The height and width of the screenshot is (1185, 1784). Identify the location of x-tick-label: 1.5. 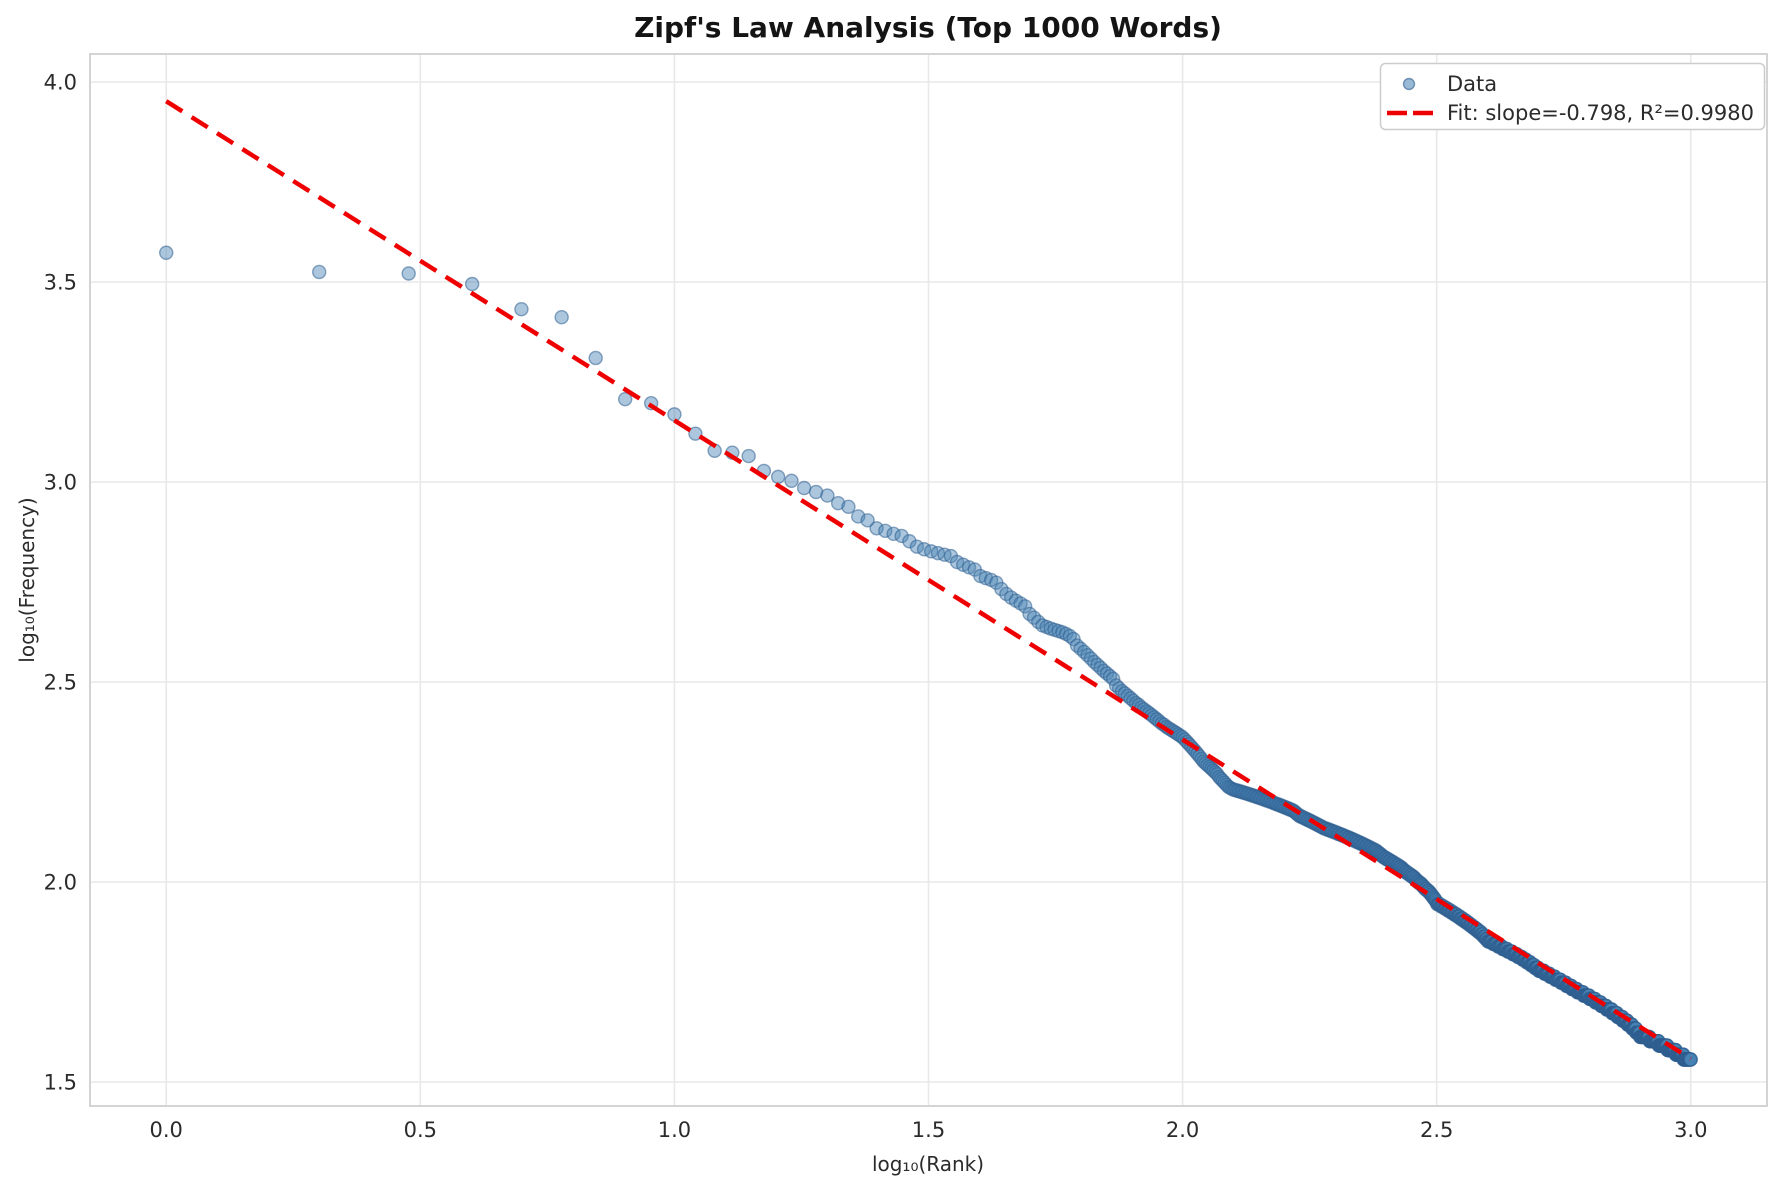
(928, 1130).